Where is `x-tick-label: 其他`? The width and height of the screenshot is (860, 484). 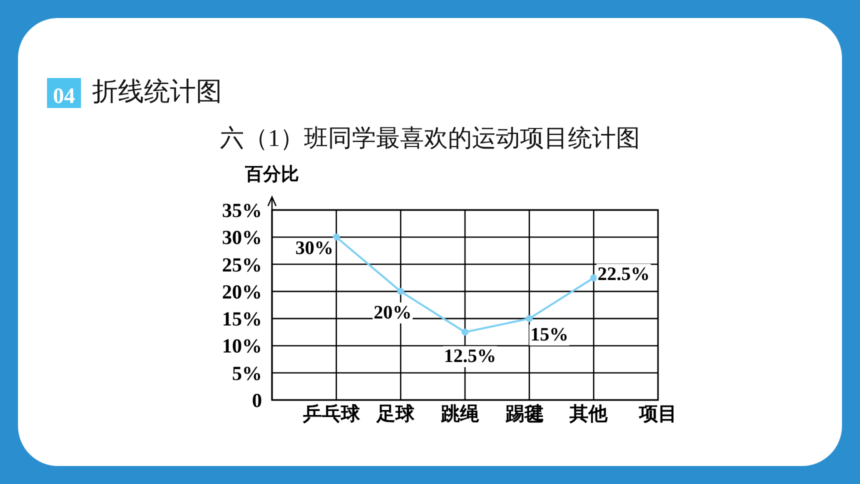
x-tick-label: 其他 is located at coordinates (588, 414).